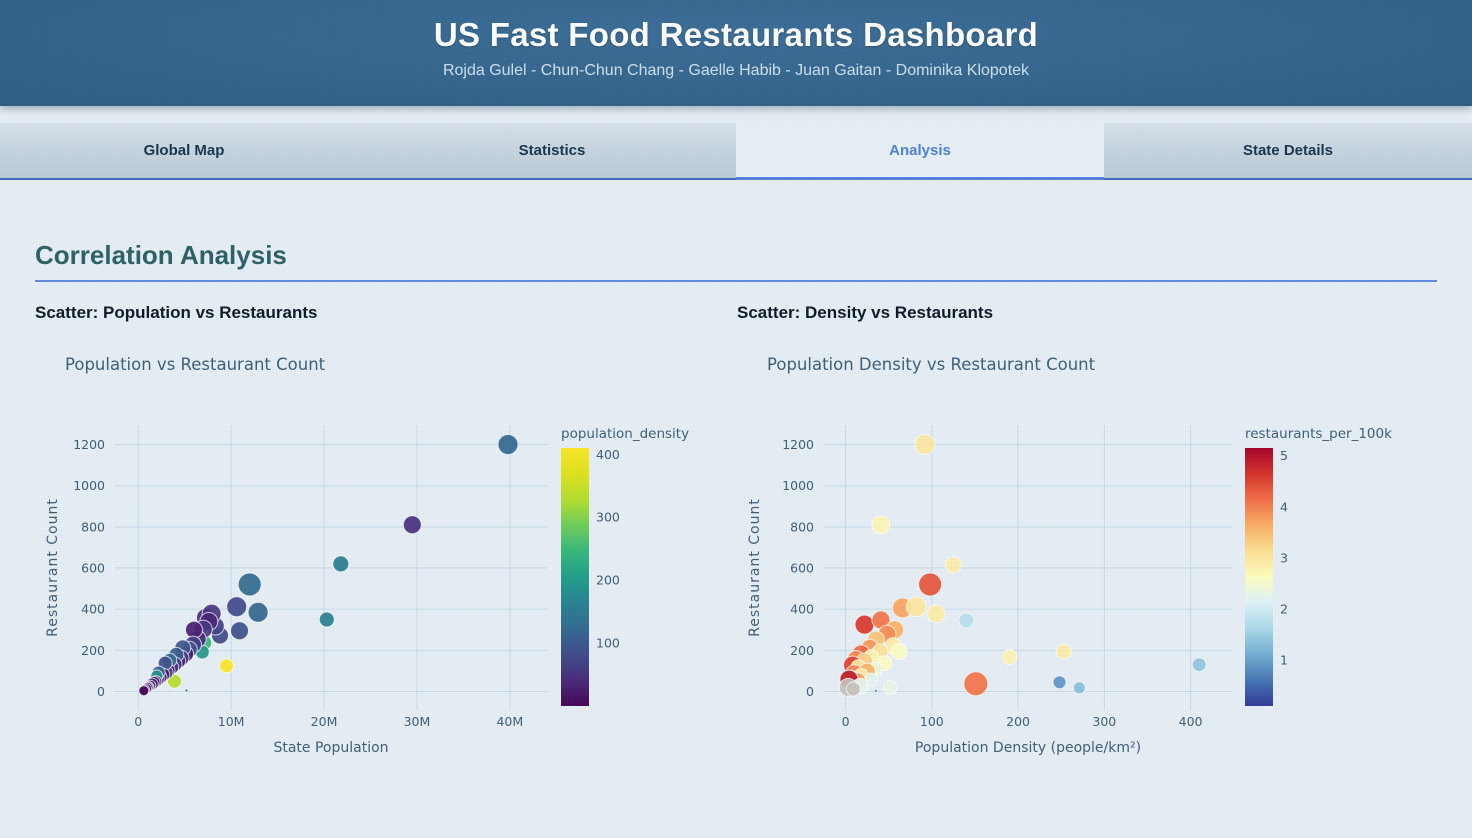 The width and height of the screenshot is (1472, 838). What do you see at coordinates (608, 454) in the screenshot?
I see `colorbar-tick-label: 400` at bounding box center [608, 454].